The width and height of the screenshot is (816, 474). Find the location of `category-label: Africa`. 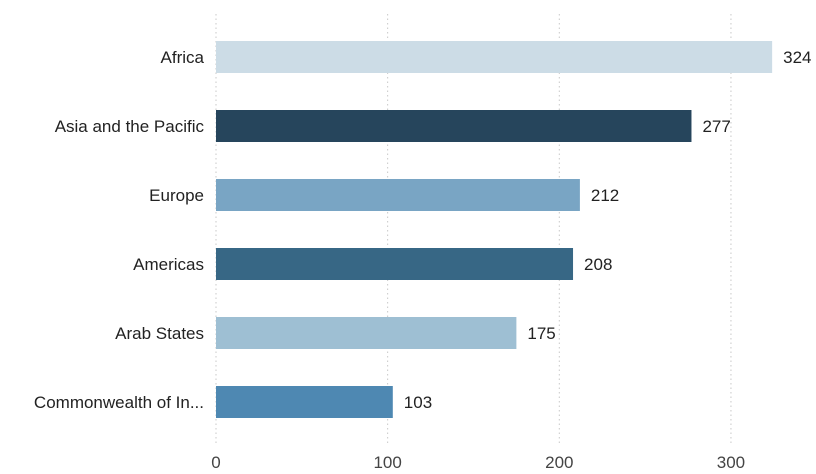

category-label: Africa is located at coordinates (183, 57).